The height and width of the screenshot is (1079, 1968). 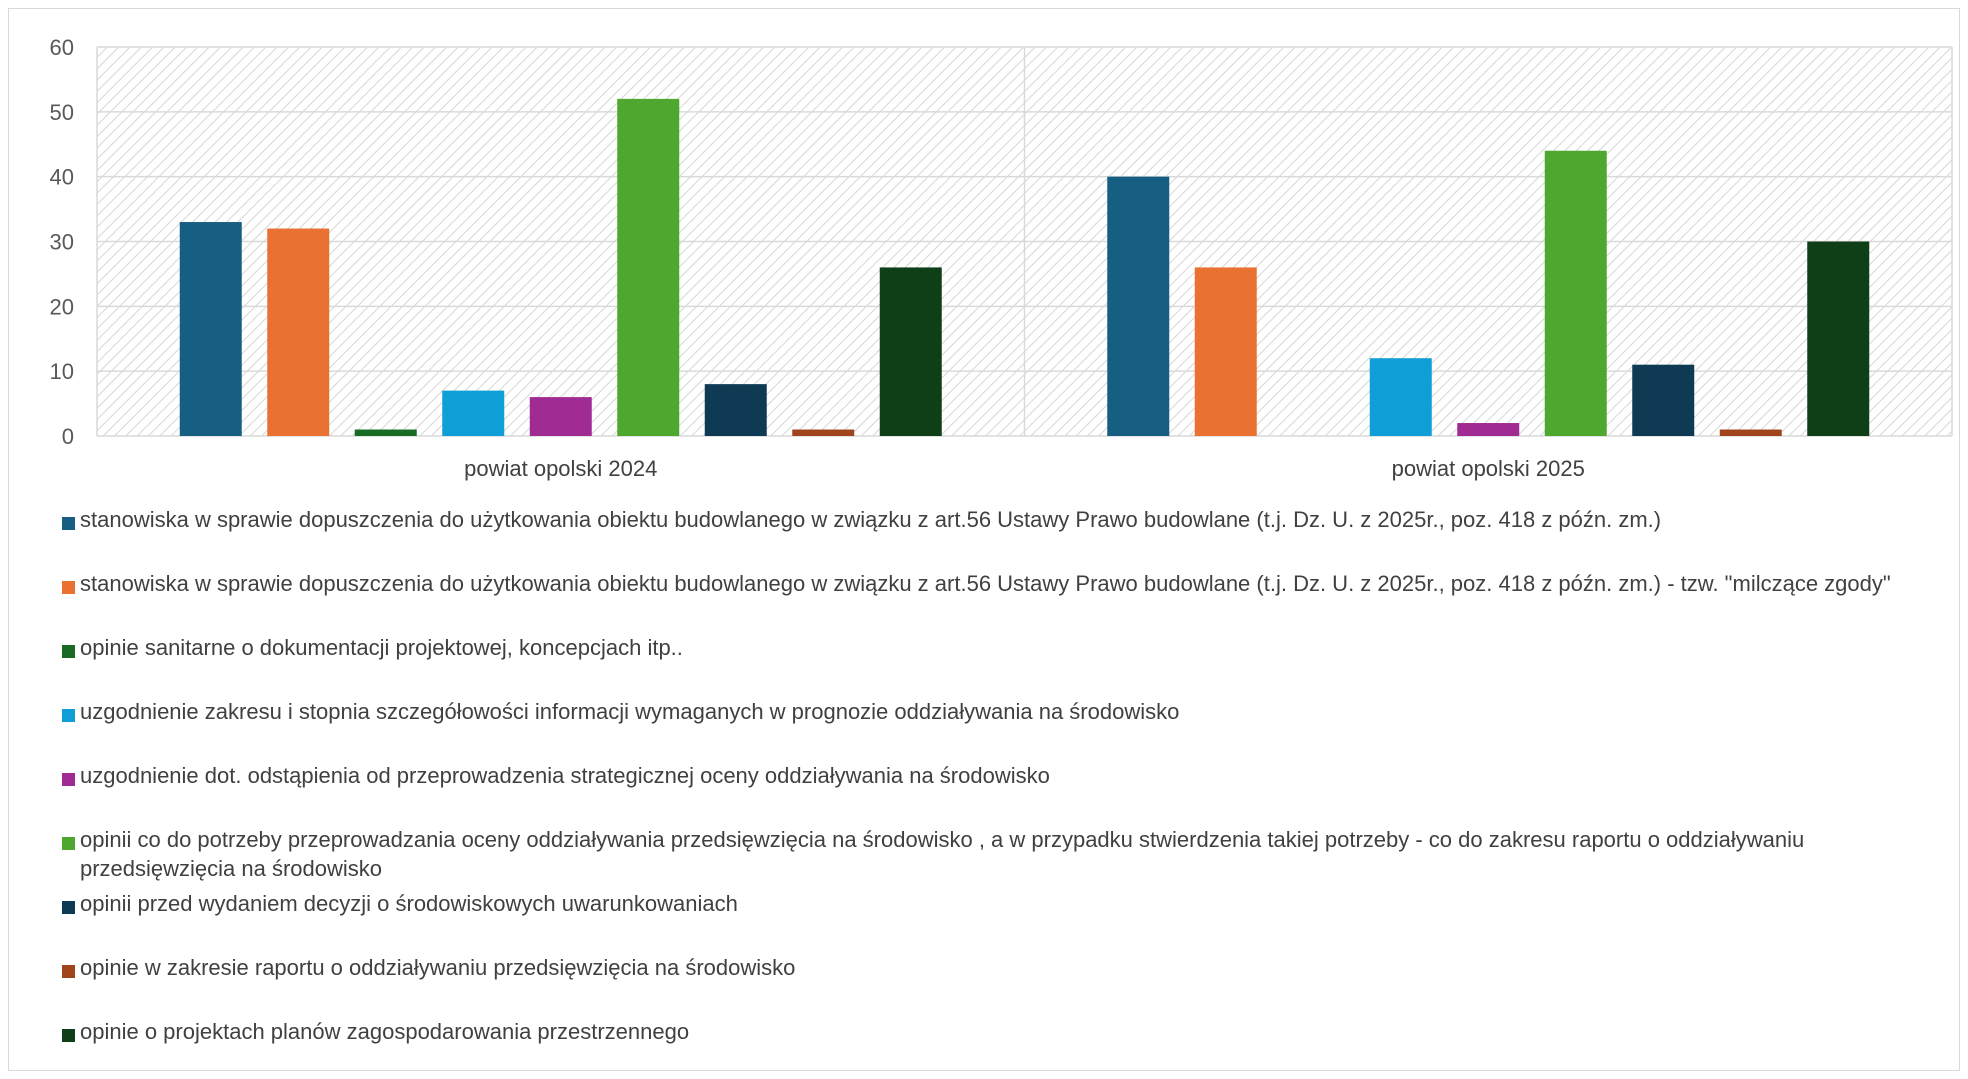 What do you see at coordinates (62, 242) in the screenshot?
I see `y-tick-label: 30` at bounding box center [62, 242].